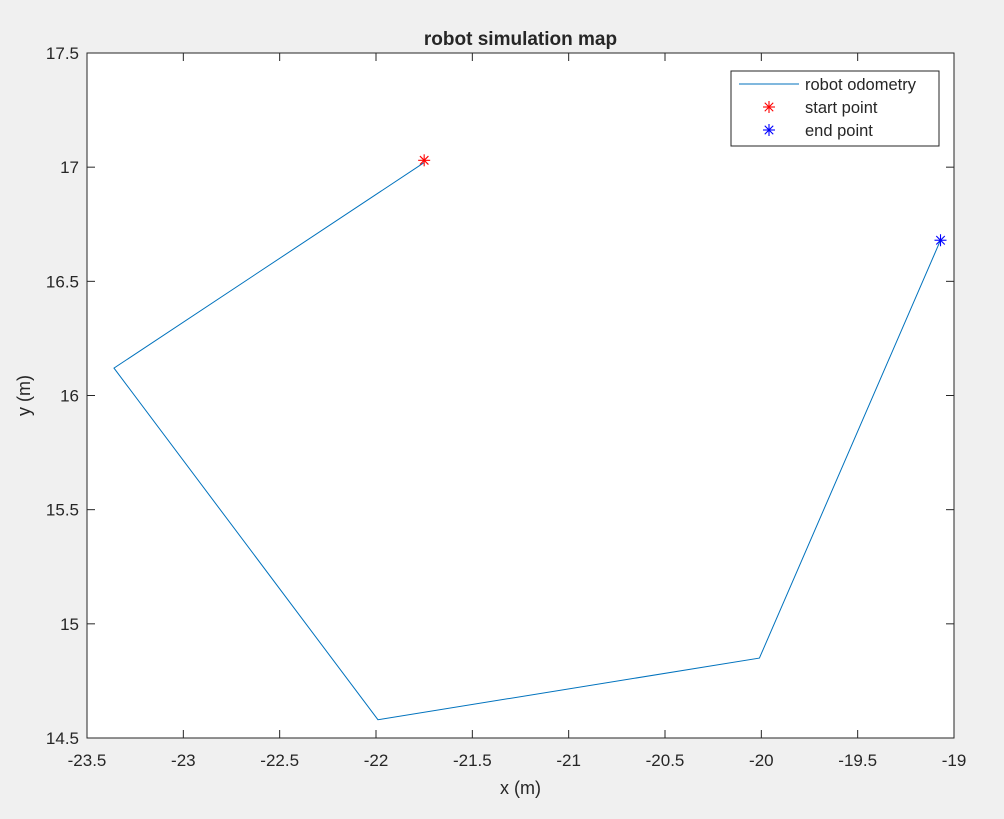 This screenshot has width=1004, height=819. Describe the element at coordinates (87, 760) in the screenshot. I see `x-tick-label: -23.5` at that location.